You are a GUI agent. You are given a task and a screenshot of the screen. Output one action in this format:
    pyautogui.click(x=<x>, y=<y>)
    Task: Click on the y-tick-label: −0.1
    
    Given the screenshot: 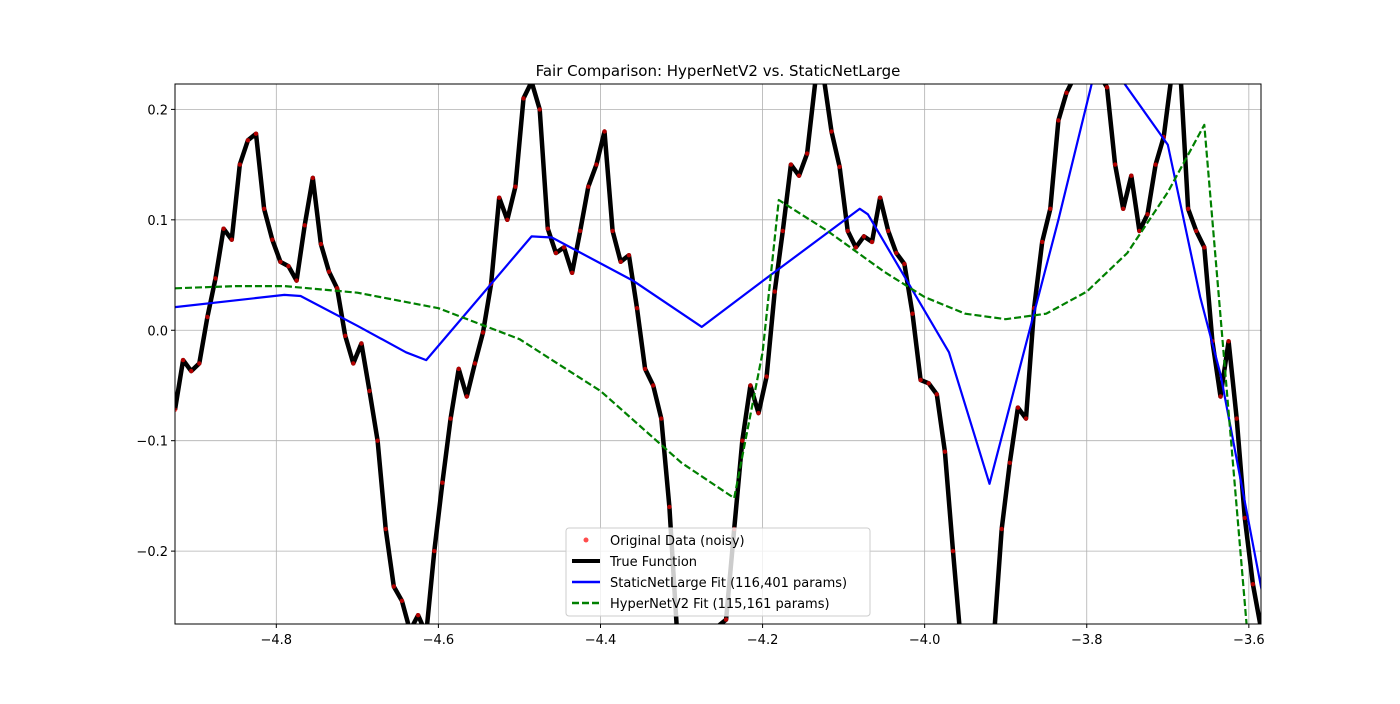 What is the action you would take?
    pyautogui.click(x=152, y=442)
    